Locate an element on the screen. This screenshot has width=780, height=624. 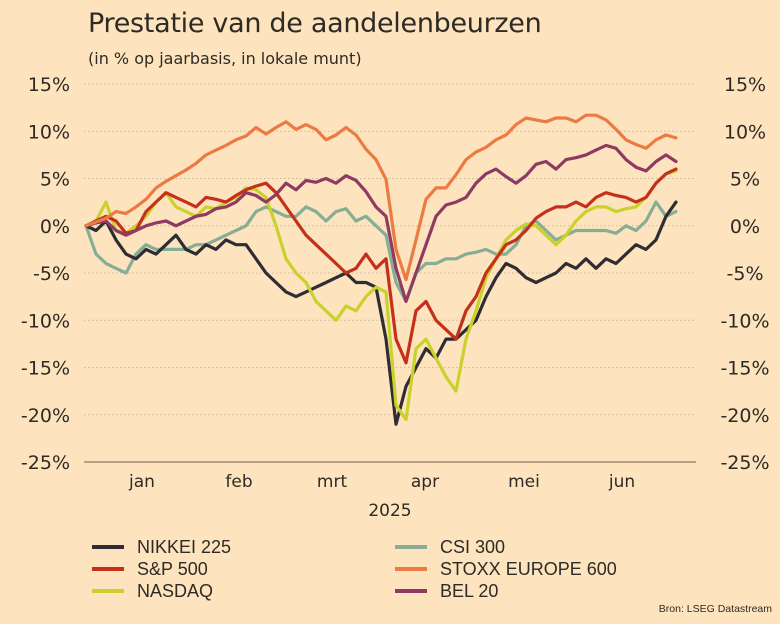
legend-label: STOXX EUROPE 600 is located at coordinates (528, 568).